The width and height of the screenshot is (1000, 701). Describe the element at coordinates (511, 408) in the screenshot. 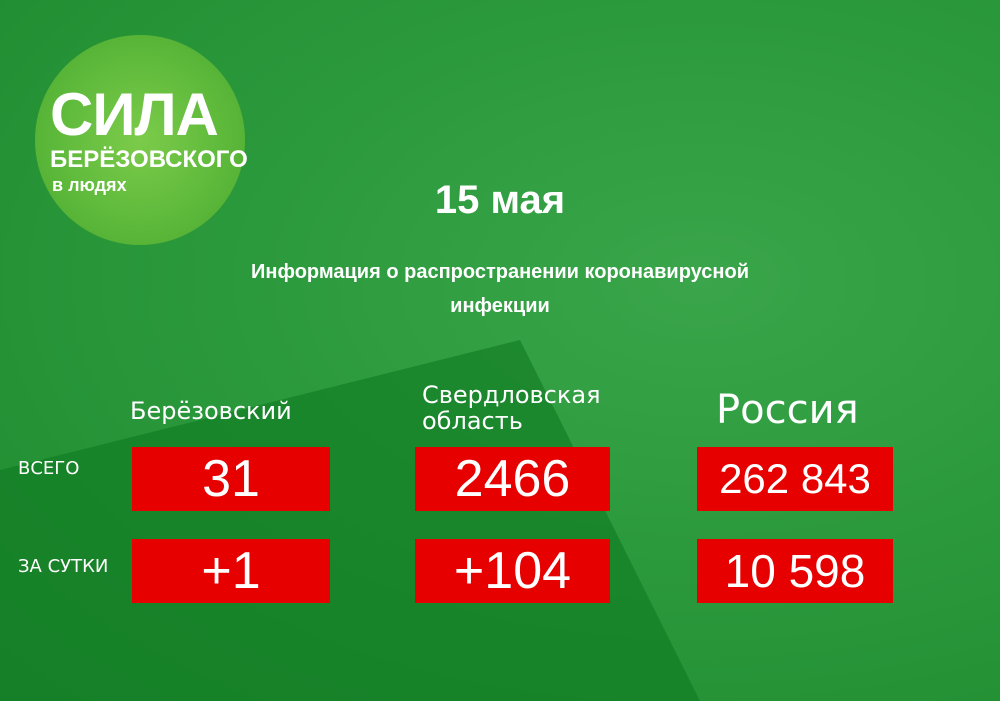

I see `column-header: Свердловская область` at that location.